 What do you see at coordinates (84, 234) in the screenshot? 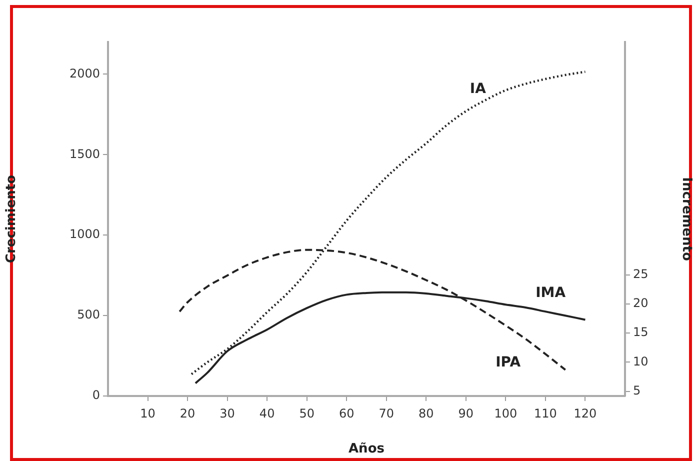
I see `y-tick-label: 1000` at bounding box center [84, 234].